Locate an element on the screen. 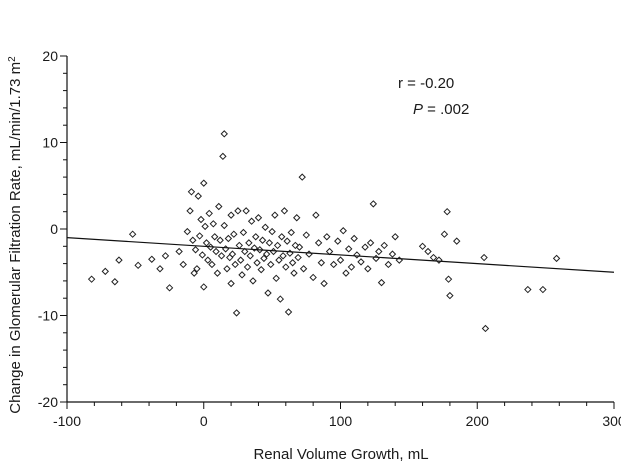 This screenshot has height=465, width=621. y-tick-label: 0 is located at coordinates (54, 229).